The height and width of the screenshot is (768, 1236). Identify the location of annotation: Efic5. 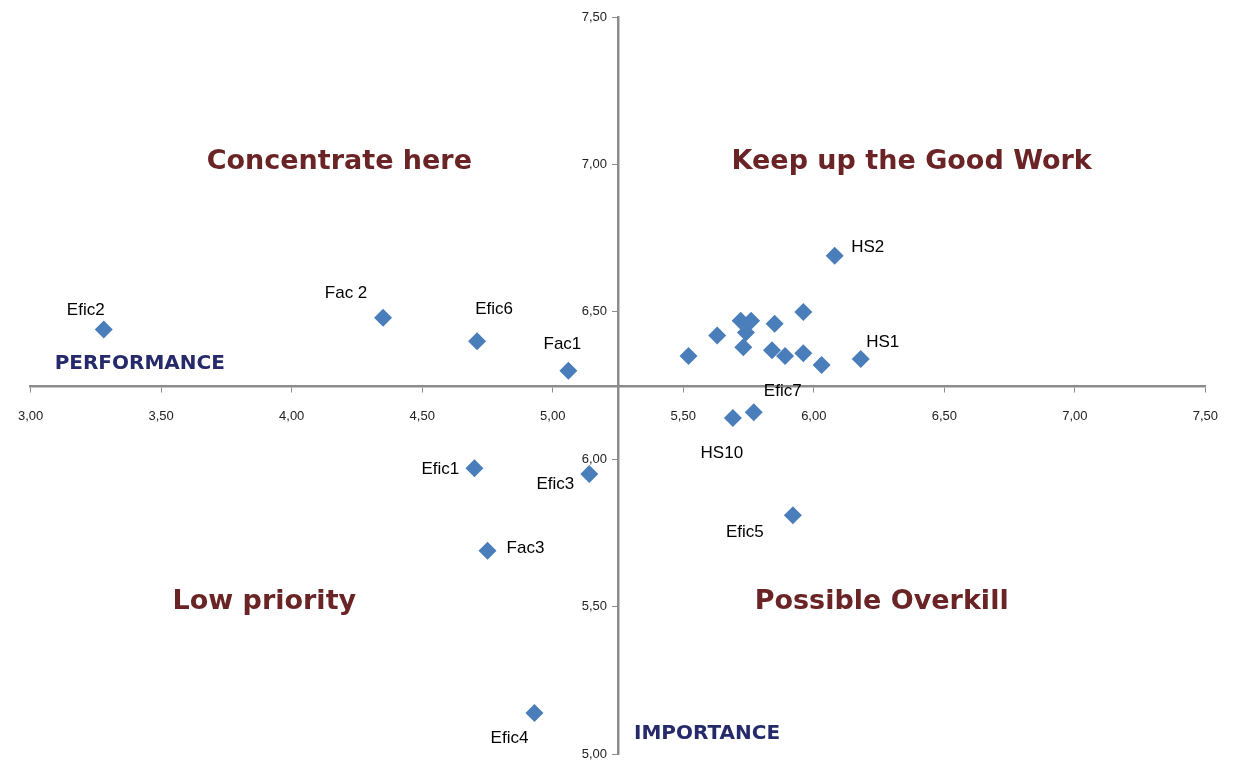
(745, 532).